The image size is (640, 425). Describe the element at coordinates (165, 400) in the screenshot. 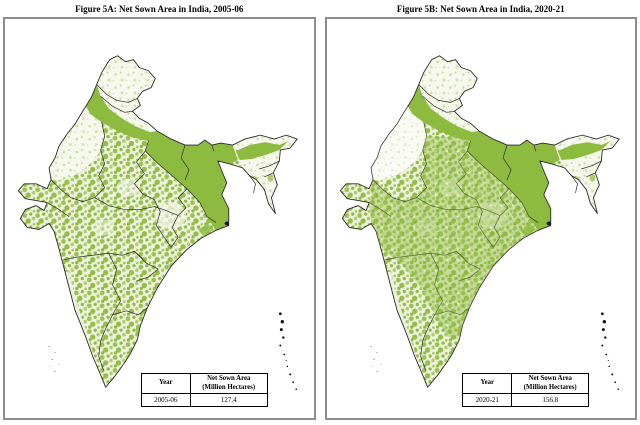

I see `year-value: 2005-06` at that location.